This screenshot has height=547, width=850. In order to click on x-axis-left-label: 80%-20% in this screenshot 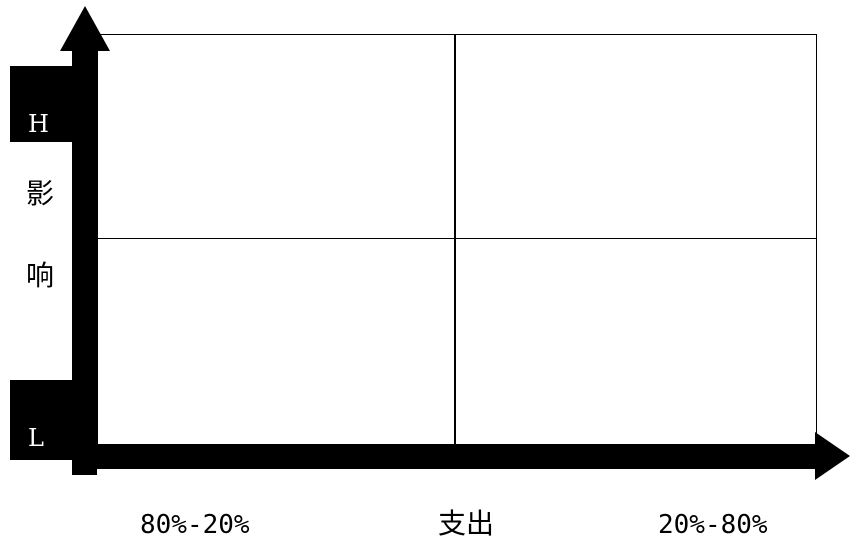, I will do `click(195, 525)`.